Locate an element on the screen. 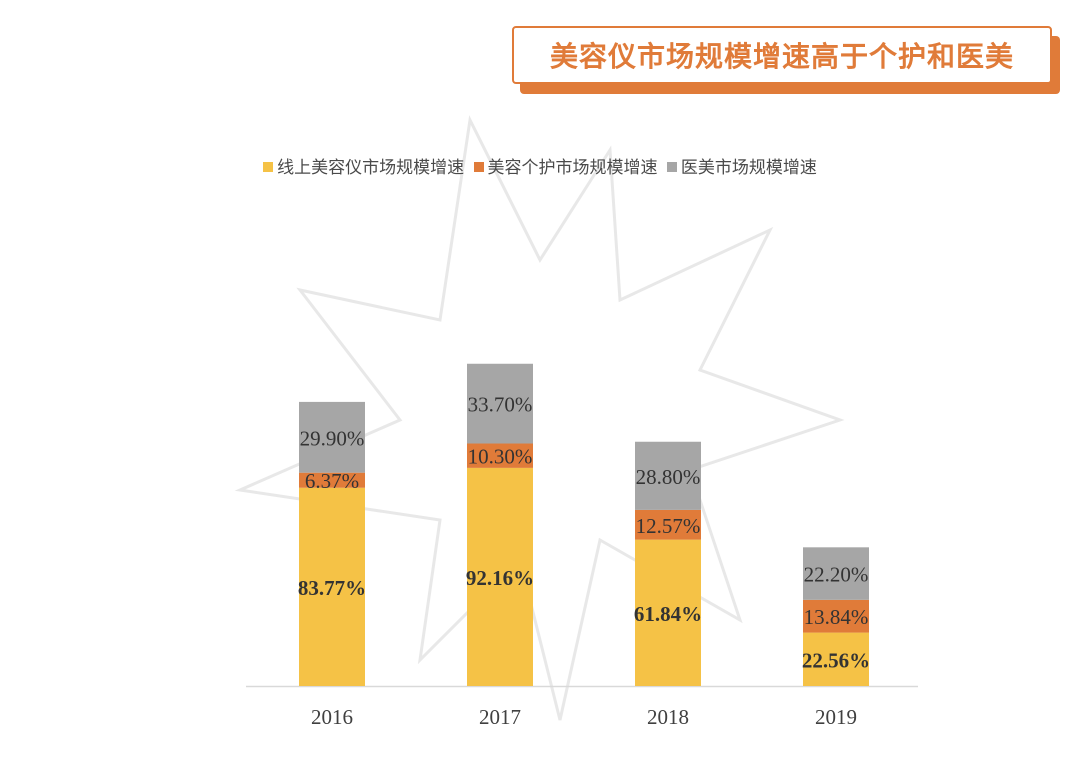 This screenshot has height=767, width=1080. legend-label-medical: 医美市场规模增速 is located at coordinates (748, 168).